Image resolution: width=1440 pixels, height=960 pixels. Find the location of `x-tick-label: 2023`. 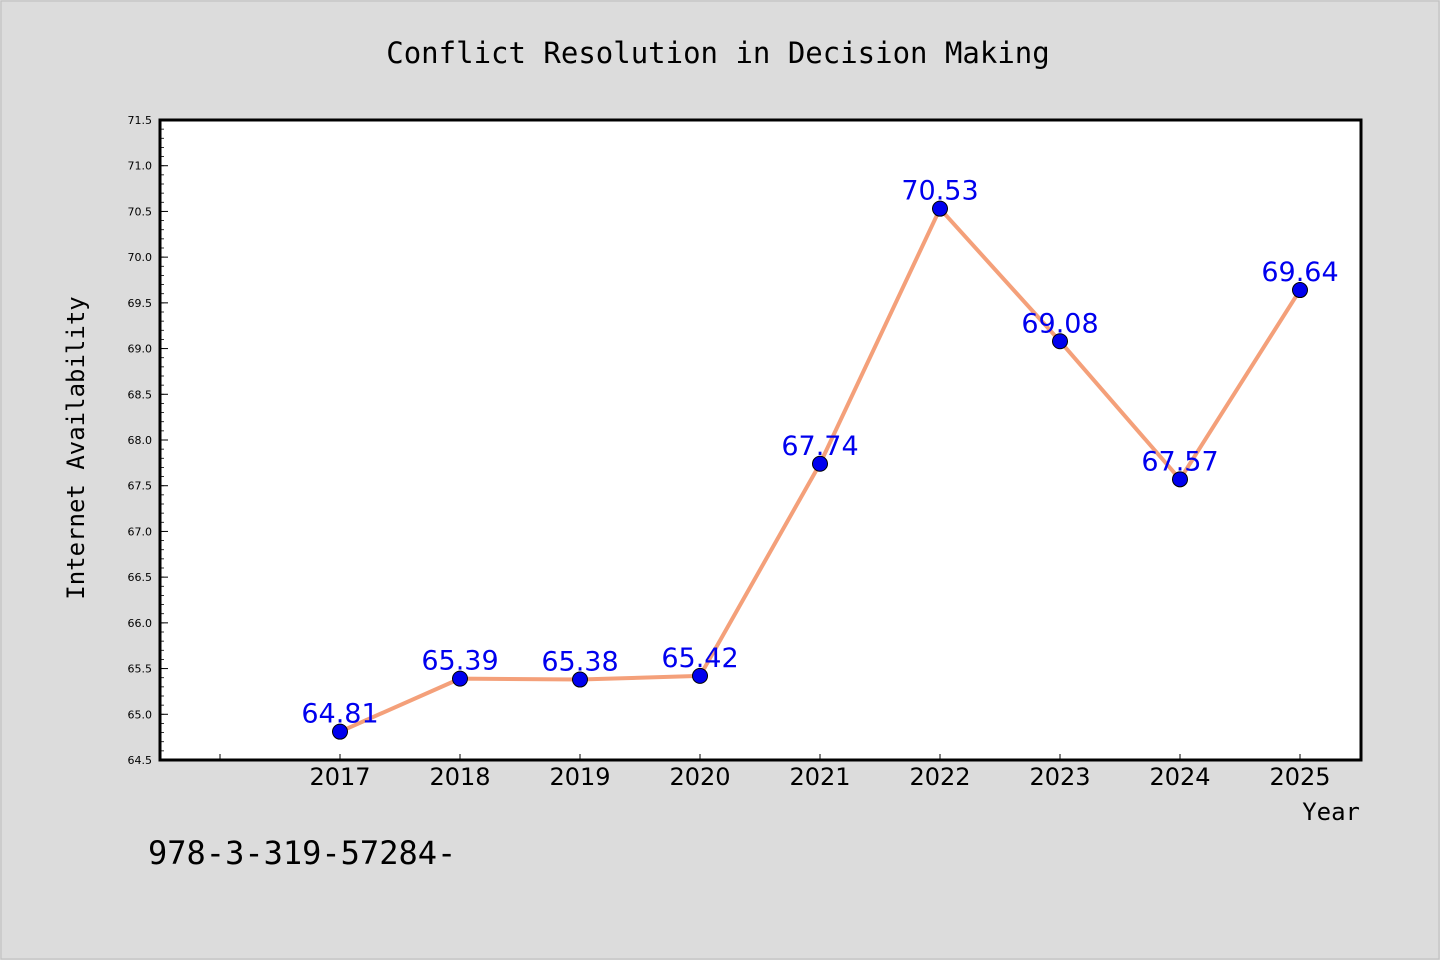

x-tick-label: 2023 is located at coordinates (1059, 777).